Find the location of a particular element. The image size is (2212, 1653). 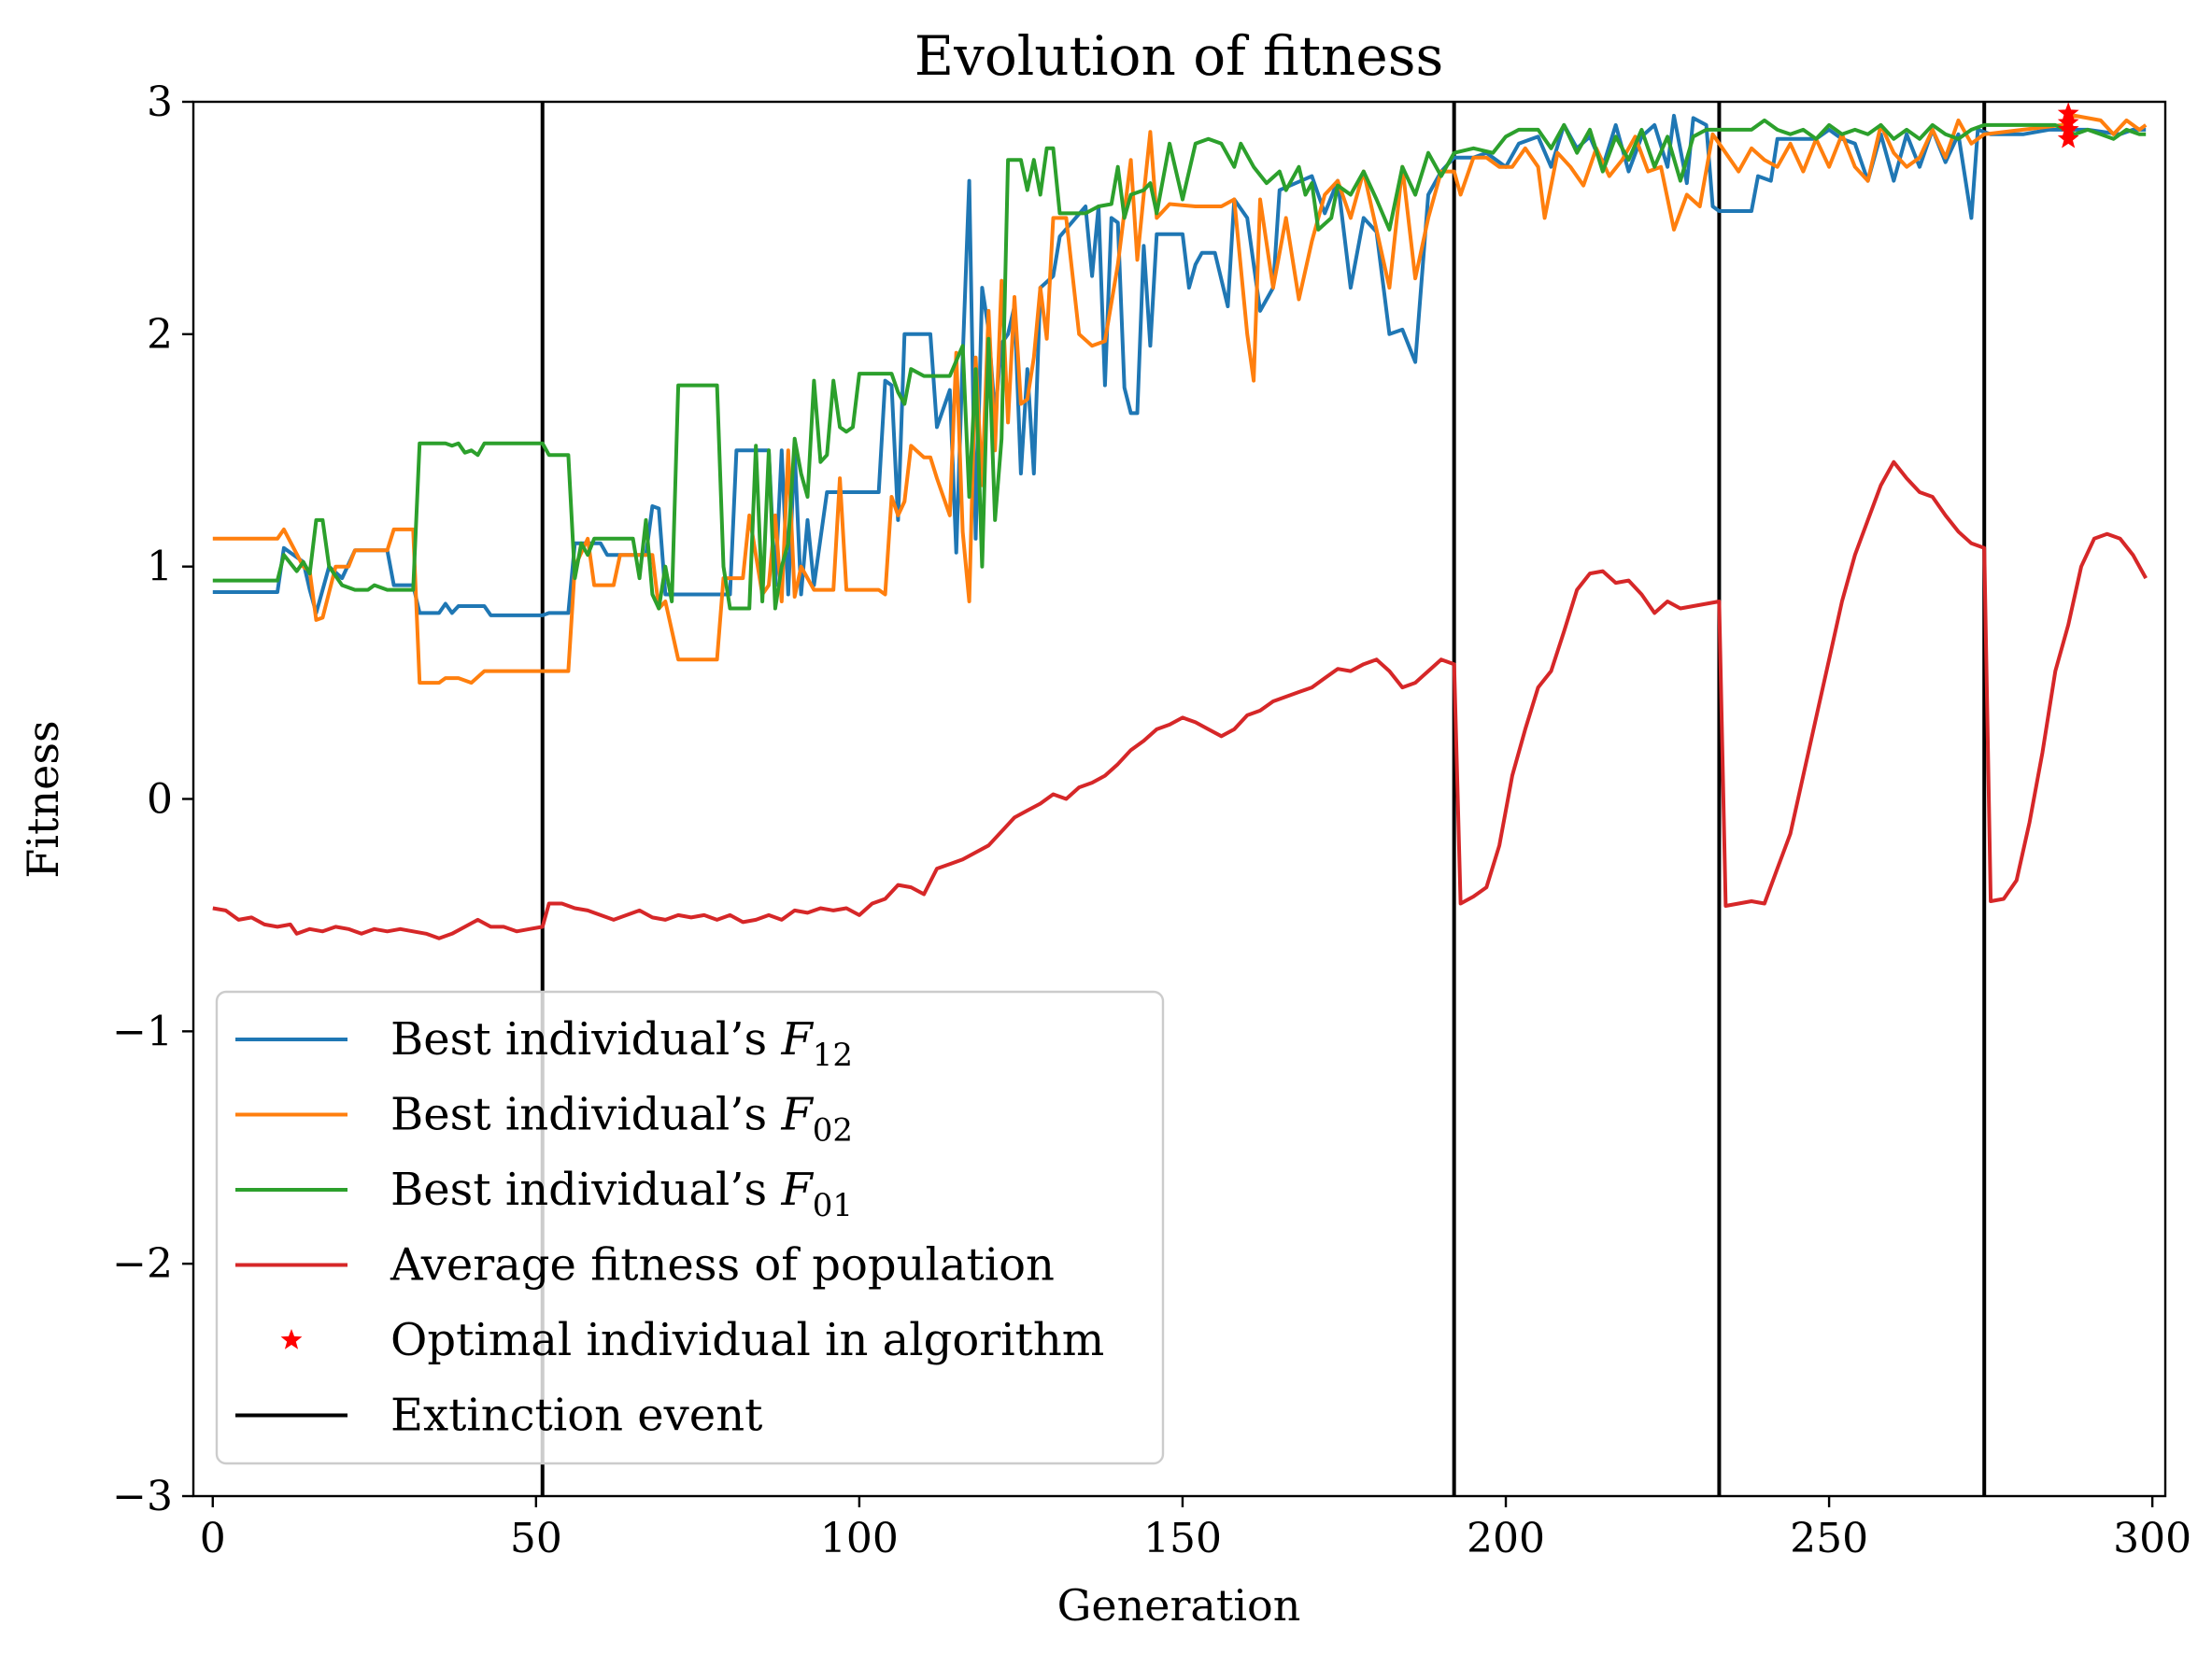

legend-label: Extinction event is located at coordinates (576, 1416).